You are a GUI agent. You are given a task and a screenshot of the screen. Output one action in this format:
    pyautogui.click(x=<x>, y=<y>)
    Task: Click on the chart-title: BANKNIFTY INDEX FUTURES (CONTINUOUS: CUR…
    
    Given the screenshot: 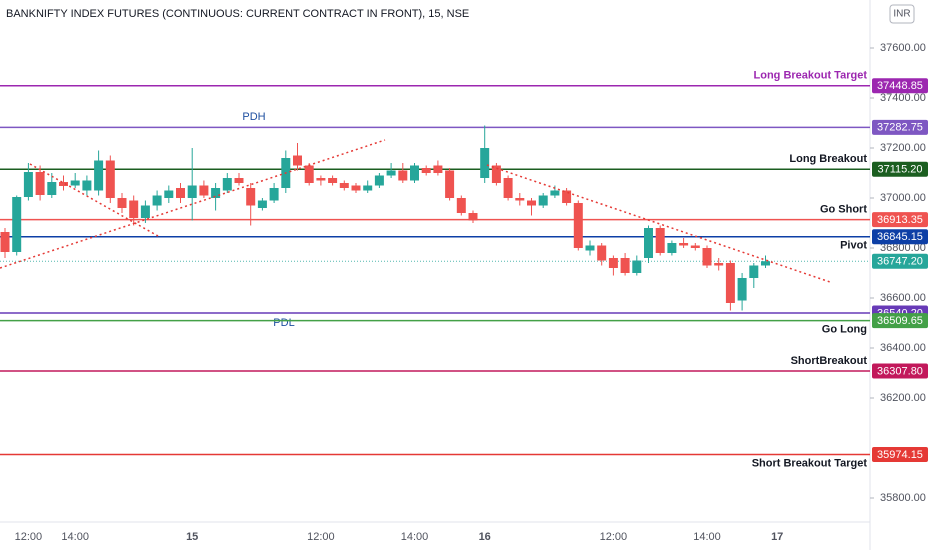 What is the action you would take?
    pyautogui.click(x=237, y=14)
    